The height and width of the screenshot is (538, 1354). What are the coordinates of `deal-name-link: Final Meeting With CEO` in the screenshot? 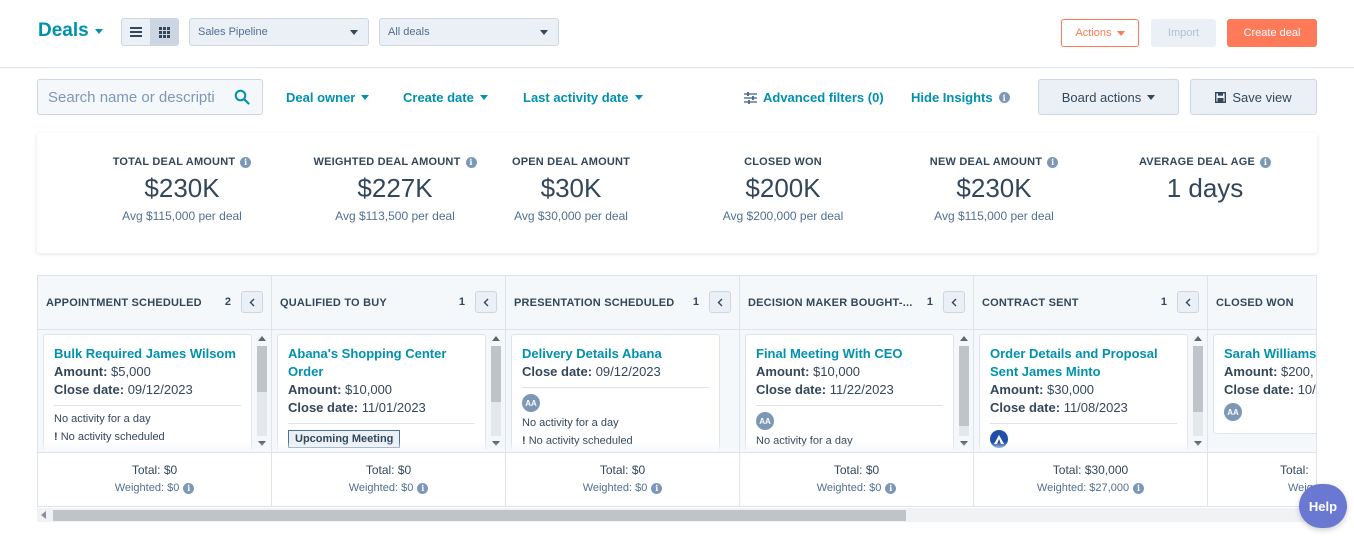 It's located at (829, 353).